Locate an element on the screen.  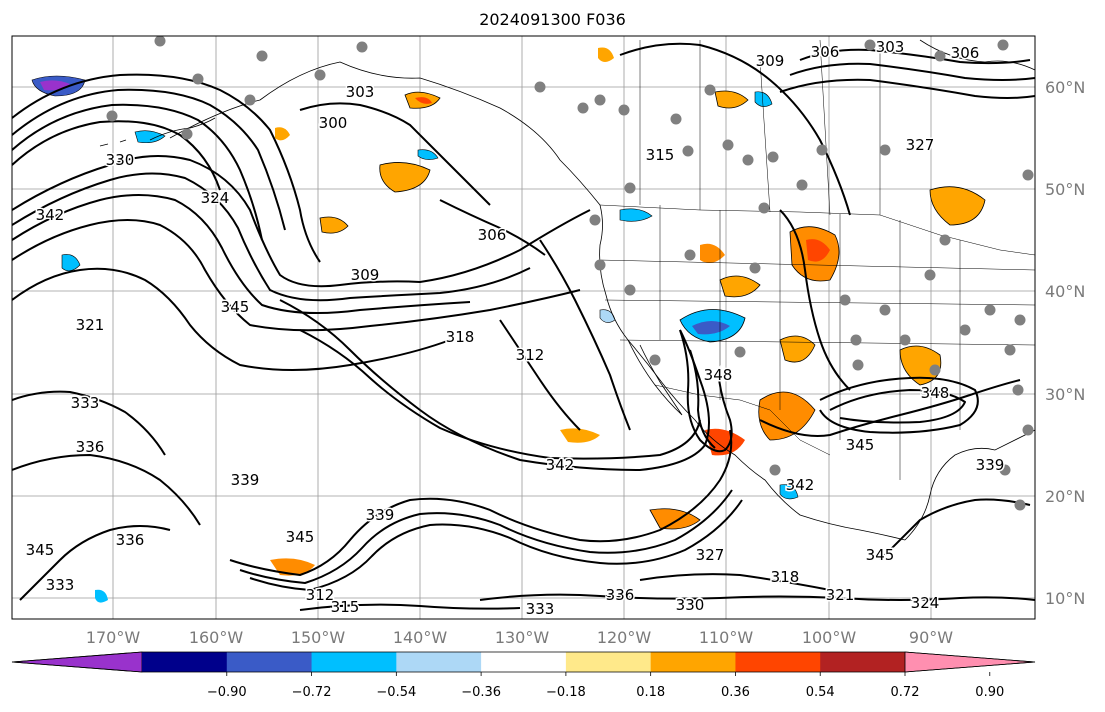
aleutian-islands is located at coordinates (157, 132).